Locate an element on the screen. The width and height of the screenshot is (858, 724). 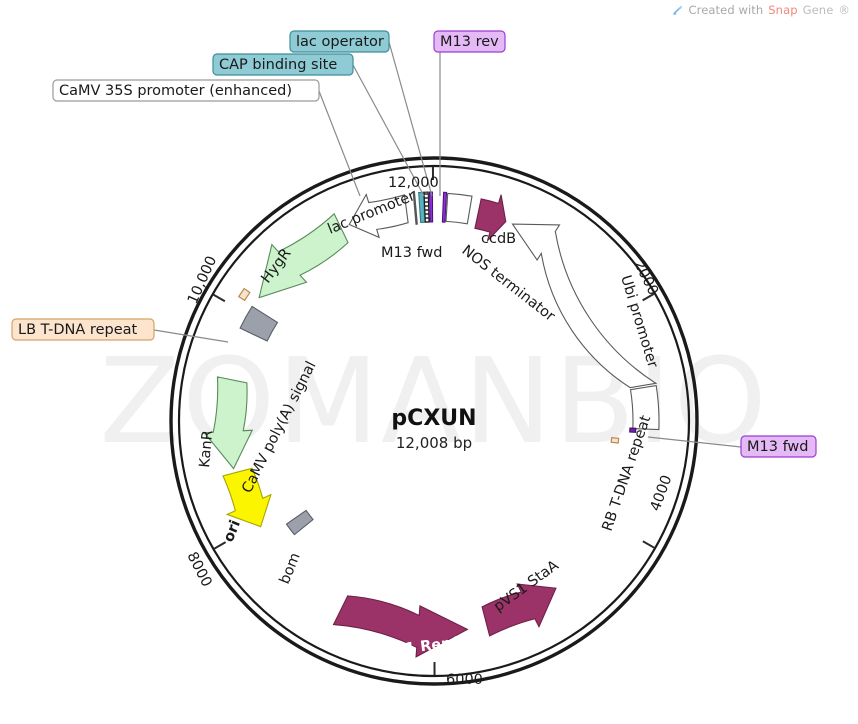
callout-m13-fwd: M13 fwd is located at coordinates (778, 446).